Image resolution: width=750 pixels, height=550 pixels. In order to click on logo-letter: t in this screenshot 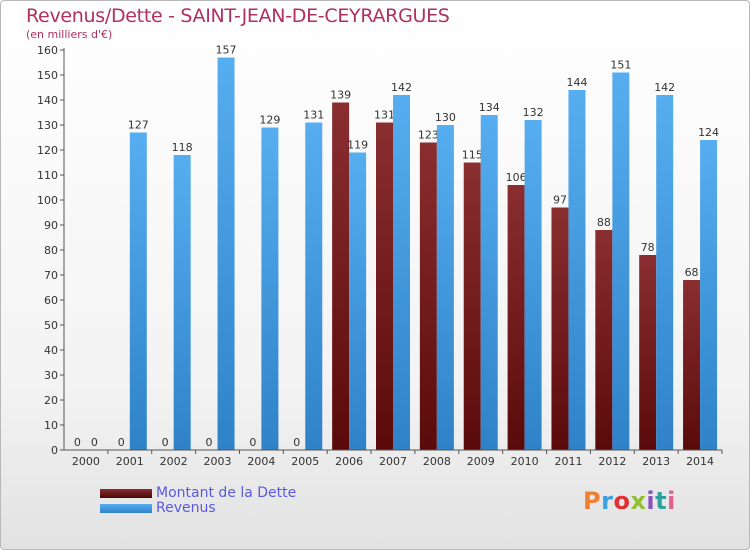, I will do `click(661, 501)`.